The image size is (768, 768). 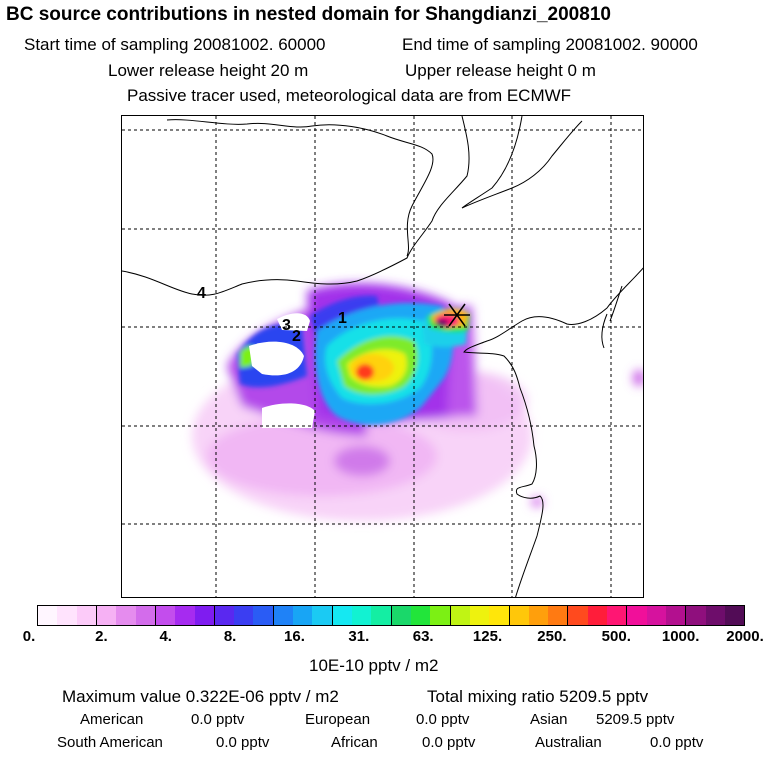 I want to click on colorbar-units: 10E-10 pptv / m2, so click(x=374, y=665).